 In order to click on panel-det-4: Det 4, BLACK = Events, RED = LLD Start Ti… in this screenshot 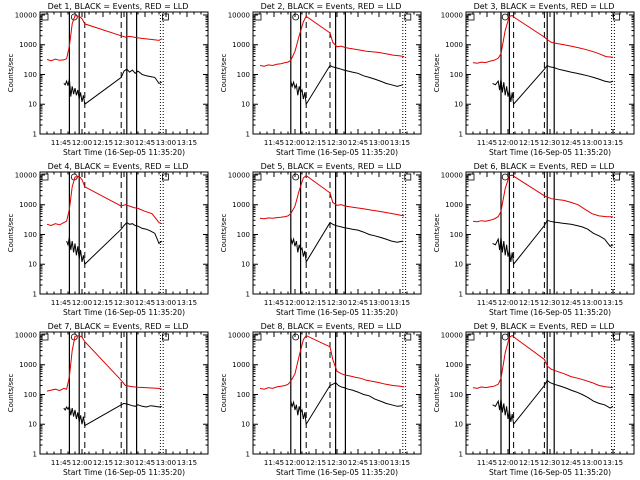, I will do `click(108, 239)`.